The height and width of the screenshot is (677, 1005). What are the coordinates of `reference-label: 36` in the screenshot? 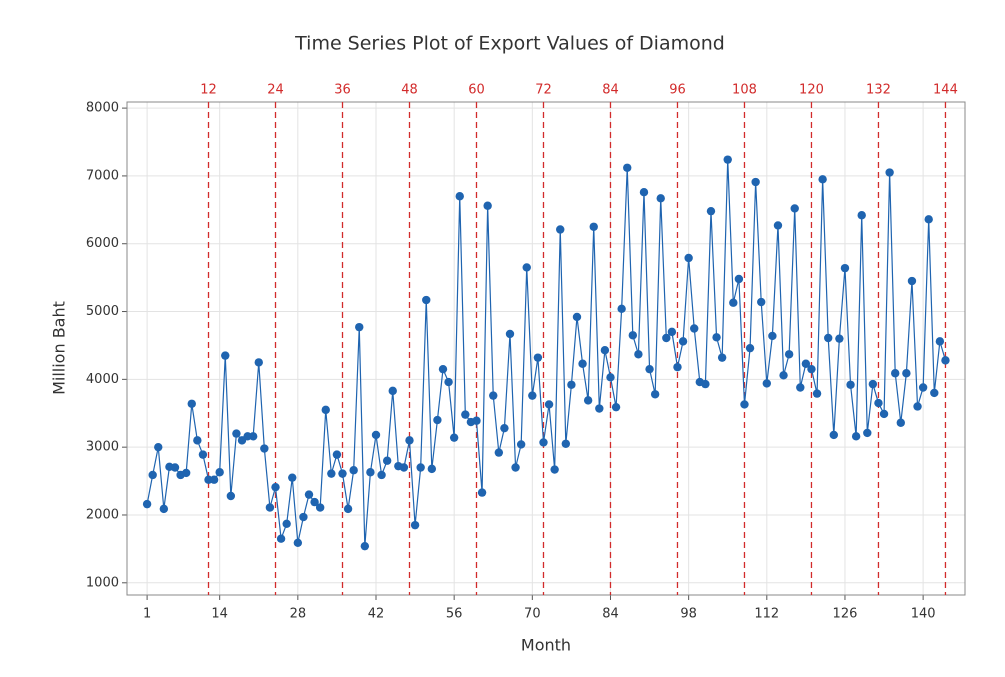 It's located at (342, 90).